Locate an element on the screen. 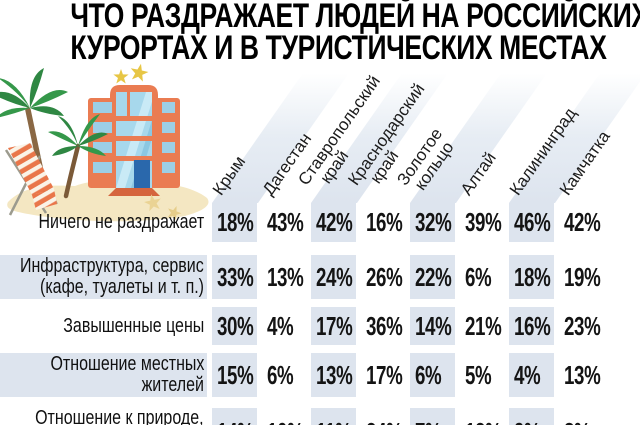 This screenshot has width=640, height=425. value-text: 9% is located at coordinates (527, 421).